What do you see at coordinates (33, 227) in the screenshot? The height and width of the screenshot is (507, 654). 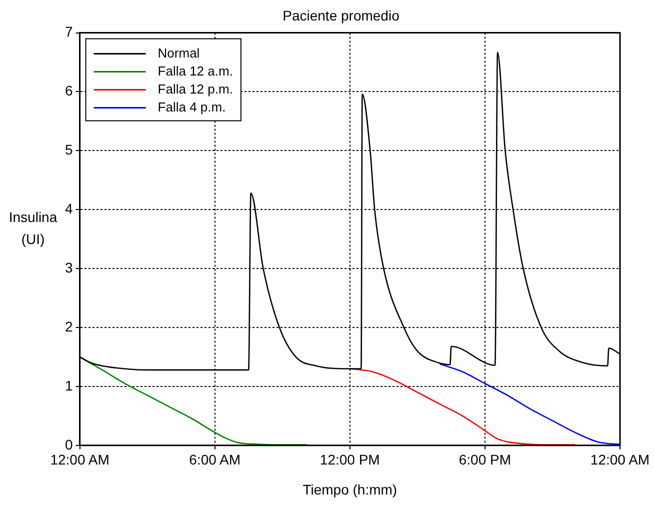 I see `y-axis-title: Insulina (UI)` at bounding box center [33, 227].